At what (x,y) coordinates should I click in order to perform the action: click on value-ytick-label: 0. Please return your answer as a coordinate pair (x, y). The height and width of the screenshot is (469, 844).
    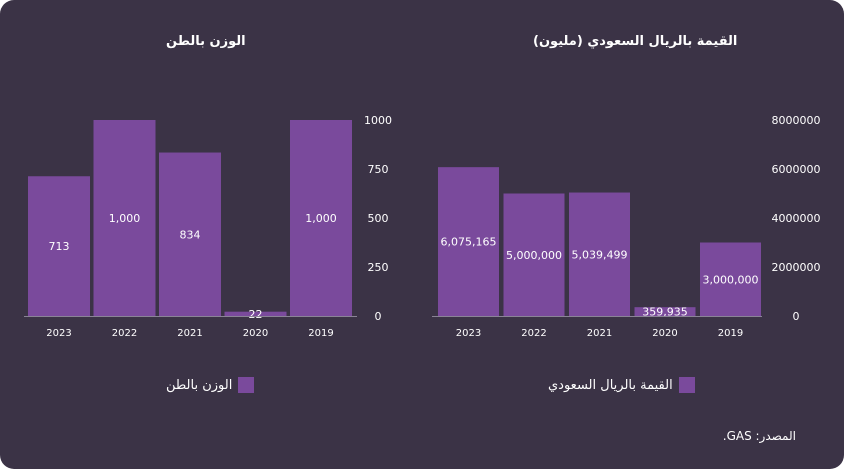
    Looking at the image, I should click on (796, 316).